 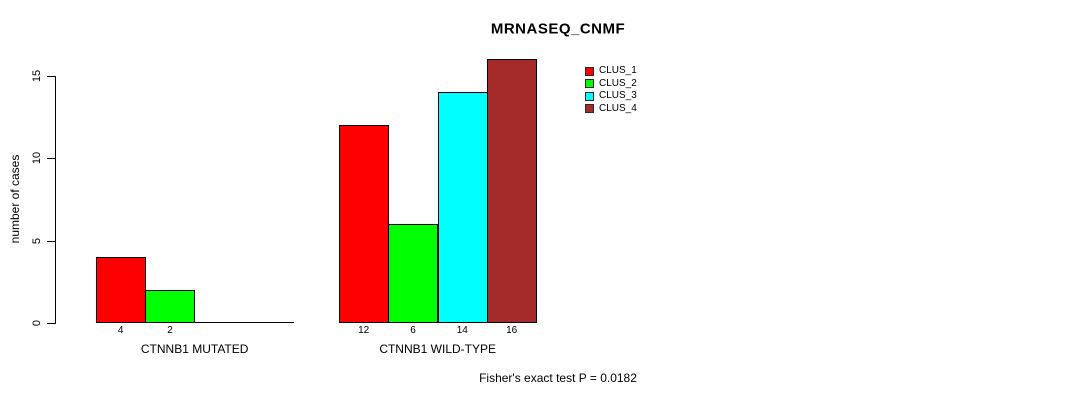 What do you see at coordinates (437, 349) in the screenshot?
I see `x-group-label: CTNNB1 WILD-TYPE` at bounding box center [437, 349].